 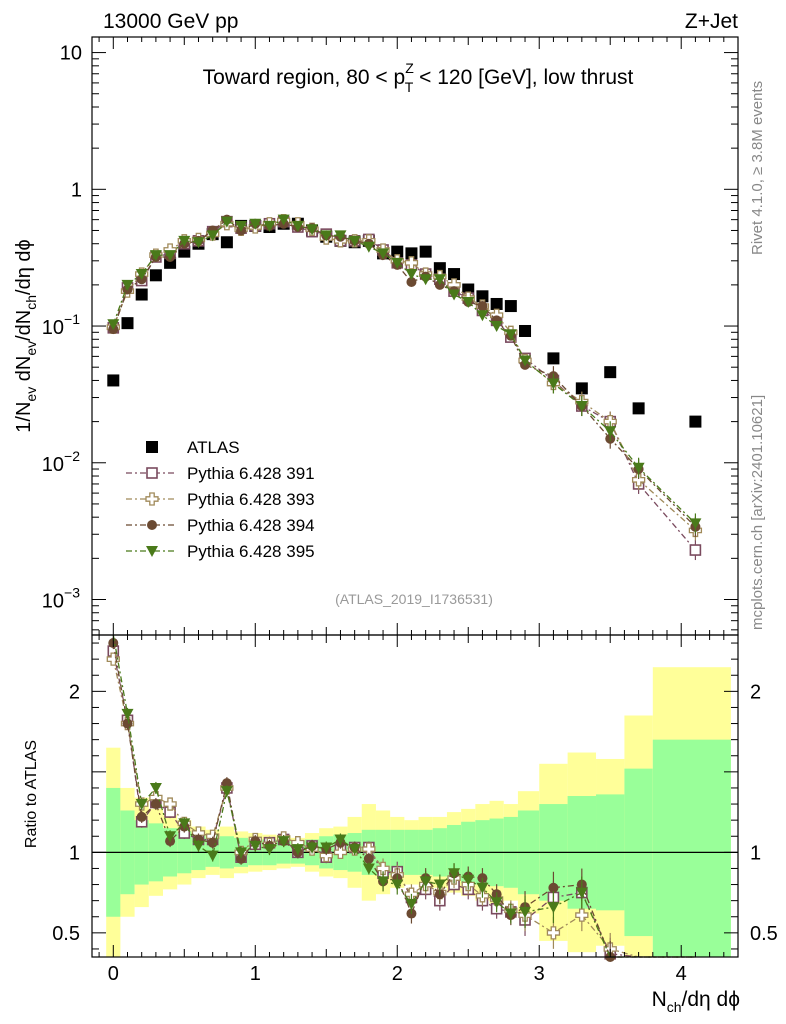 What do you see at coordinates (255, 974) in the screenshot?
I see `x-tick-label: 1` at bounding box center [255, 974].